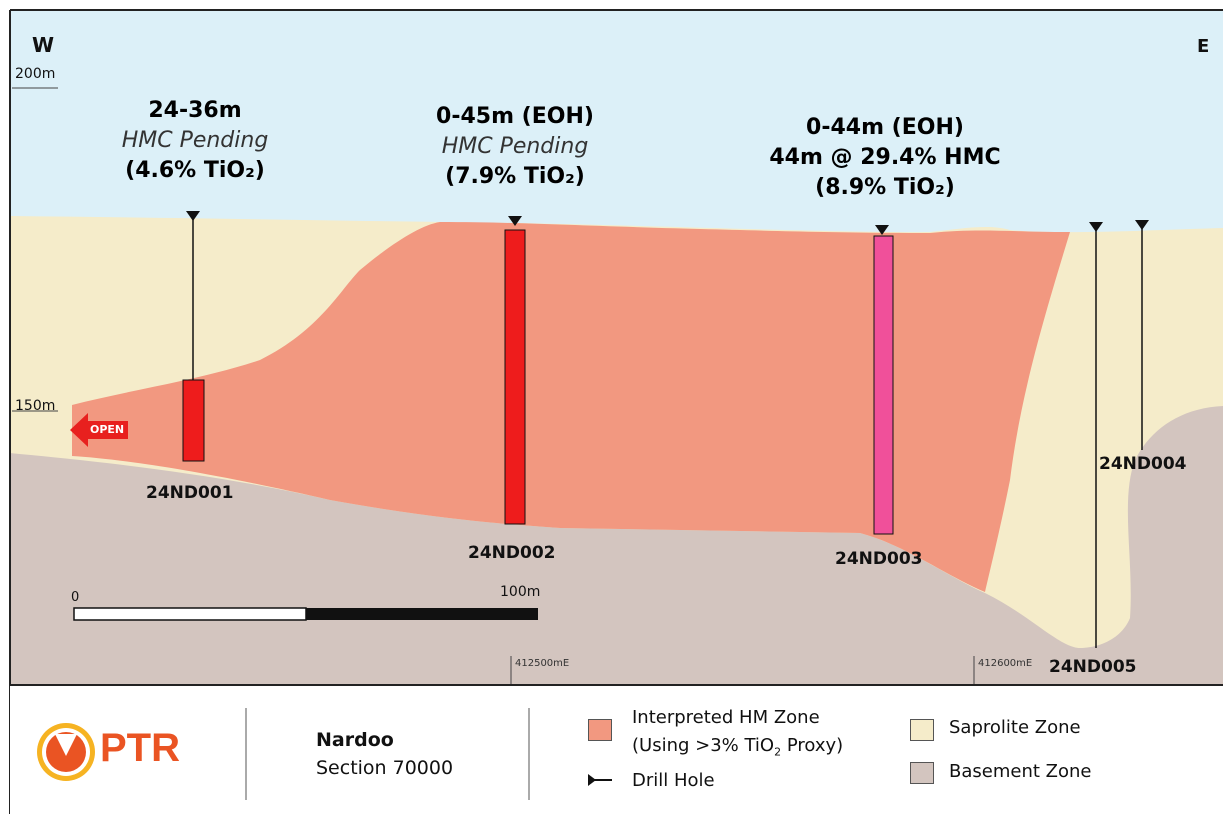 Image resolution: width=1223 pixels, height=814 pixels. Describe the element at coordinates (515, 116) in the screenshot. I see `hole2-interval: 0-45m (EOH)` at that location.